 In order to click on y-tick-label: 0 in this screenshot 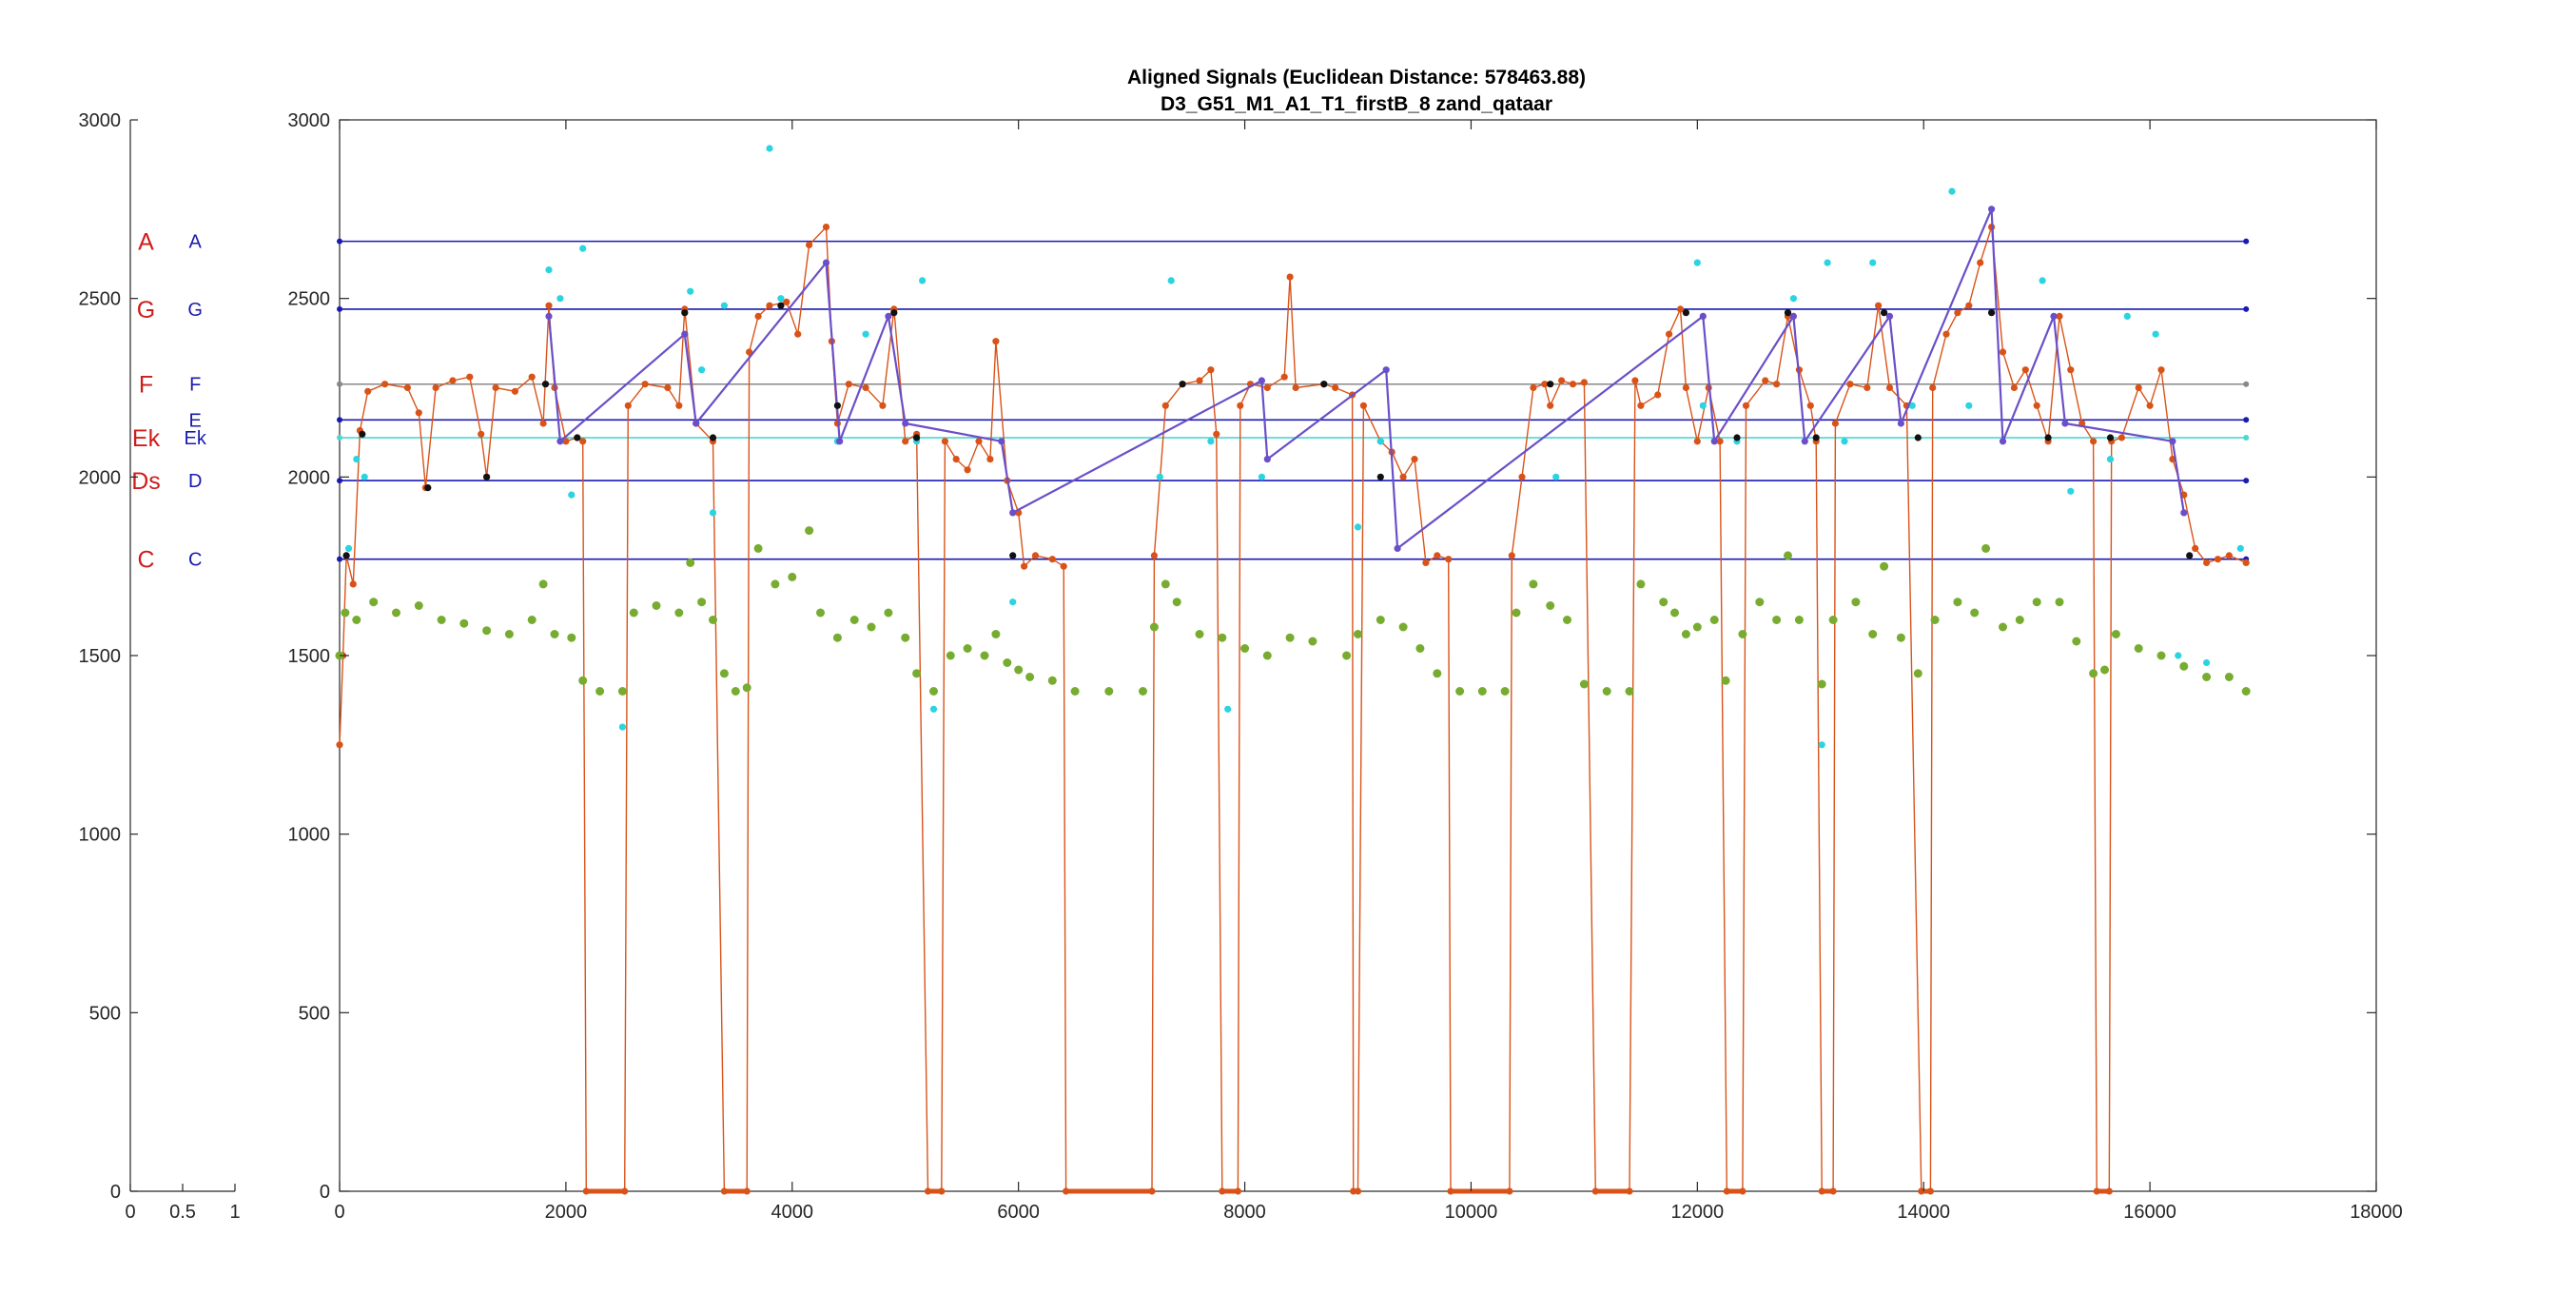, I will do `click(325, 1192)`.